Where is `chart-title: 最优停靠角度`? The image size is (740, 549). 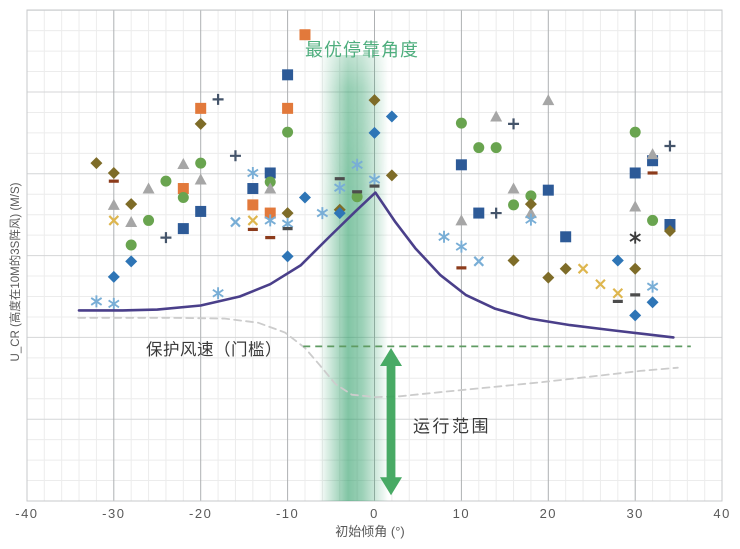 chart-title: 最优停靠角度 is located at coordinates (362, 50).